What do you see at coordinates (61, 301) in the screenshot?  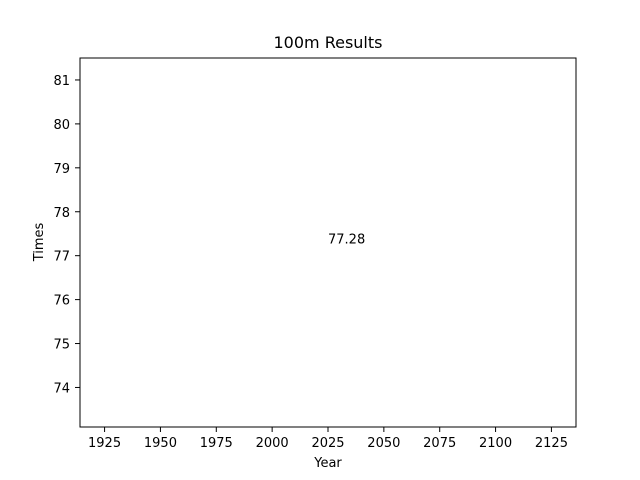 I see `y-tick-label: 76` at bounding box center [61, 301].